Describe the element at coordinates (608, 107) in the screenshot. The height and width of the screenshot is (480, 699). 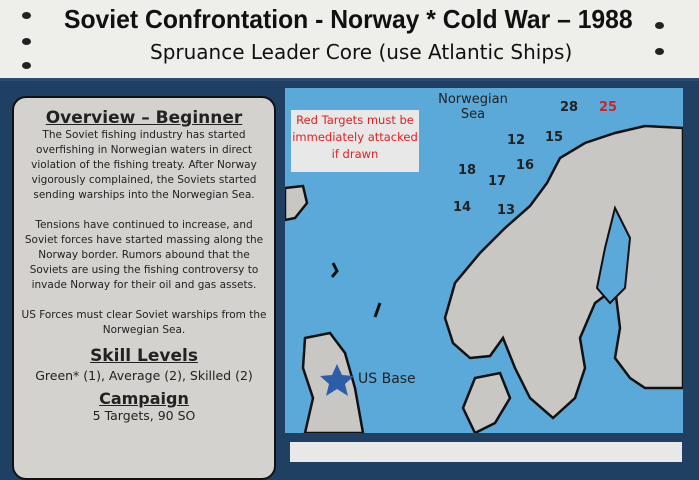
I see `target-25-red: 25` at that location.